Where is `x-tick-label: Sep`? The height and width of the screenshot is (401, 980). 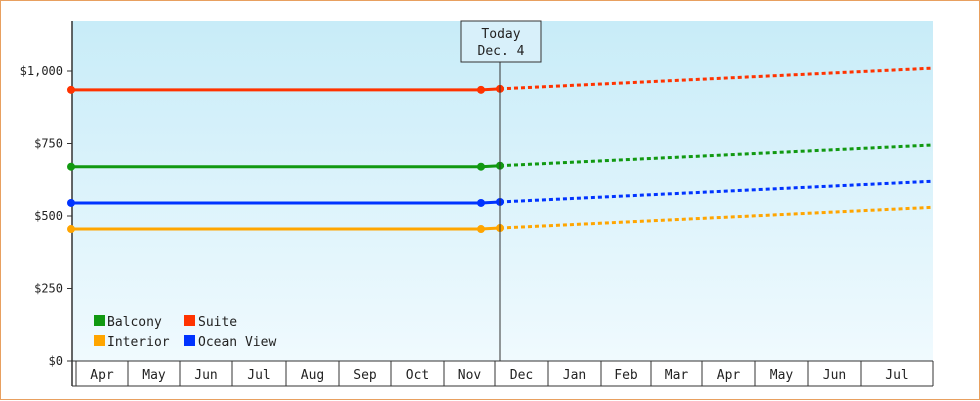
x-tick-label: Sep is located at coordinates (365, 375).